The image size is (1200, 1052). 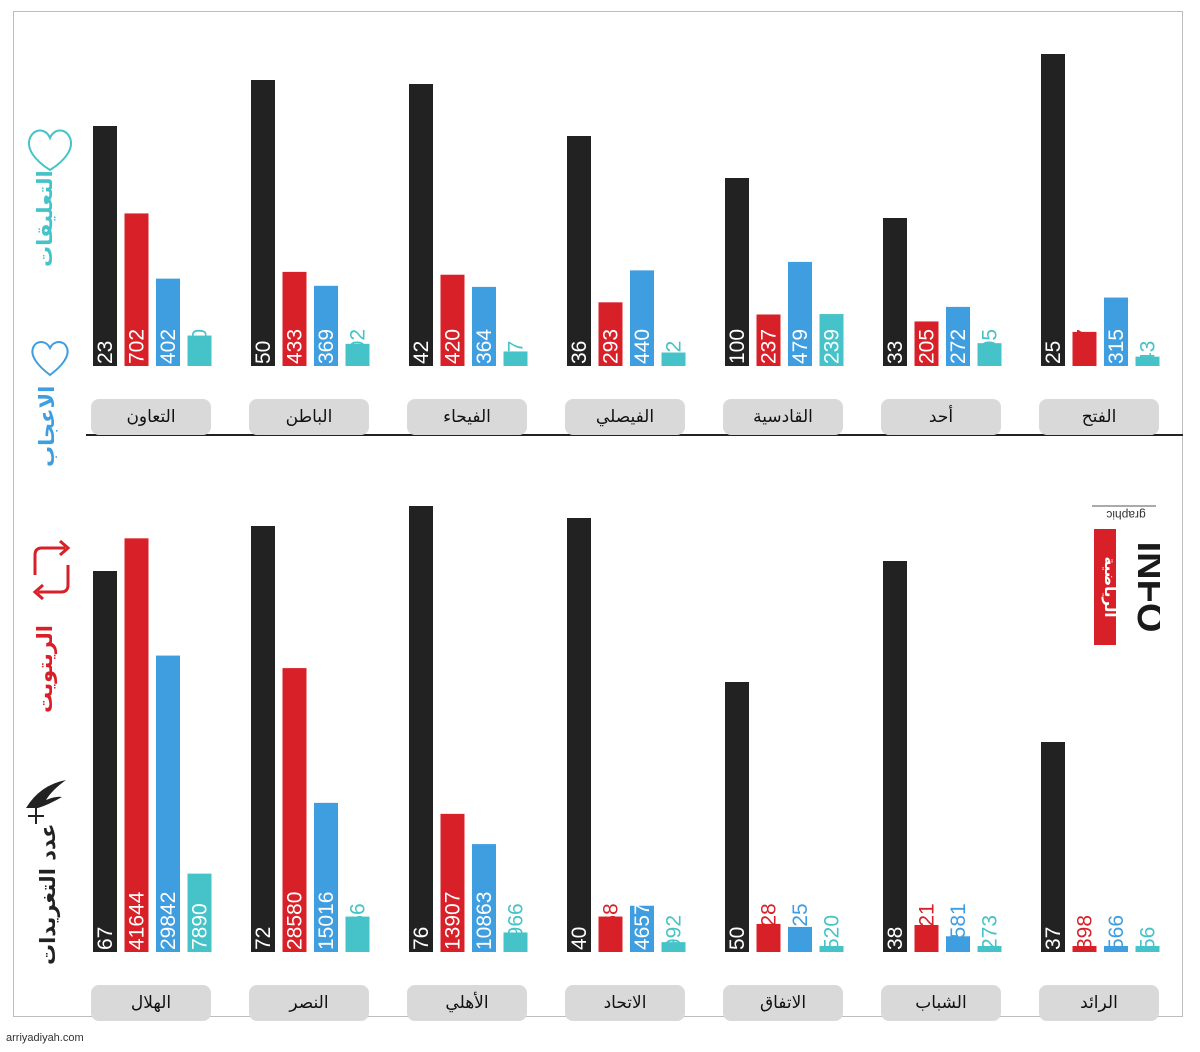 What do you see at coordinates (611, 346) in the screenshot?
I see `retweets-value-label: 293` at bounding box center [611, 346].